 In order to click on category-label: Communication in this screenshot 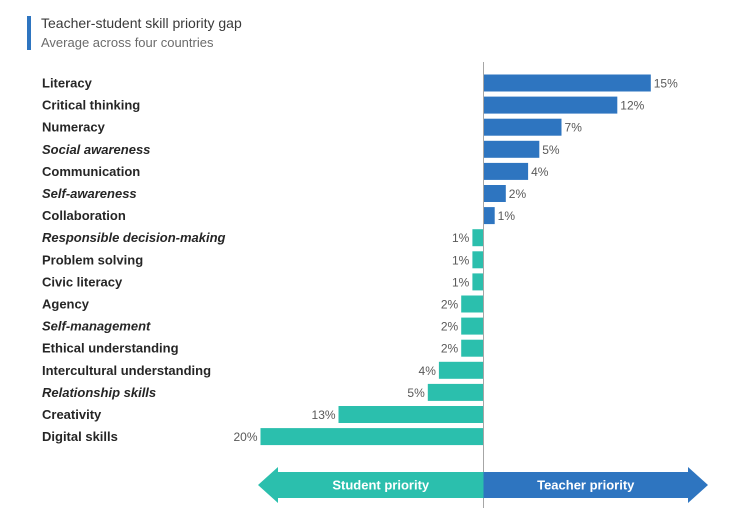, I will do `click(91, 171)`.